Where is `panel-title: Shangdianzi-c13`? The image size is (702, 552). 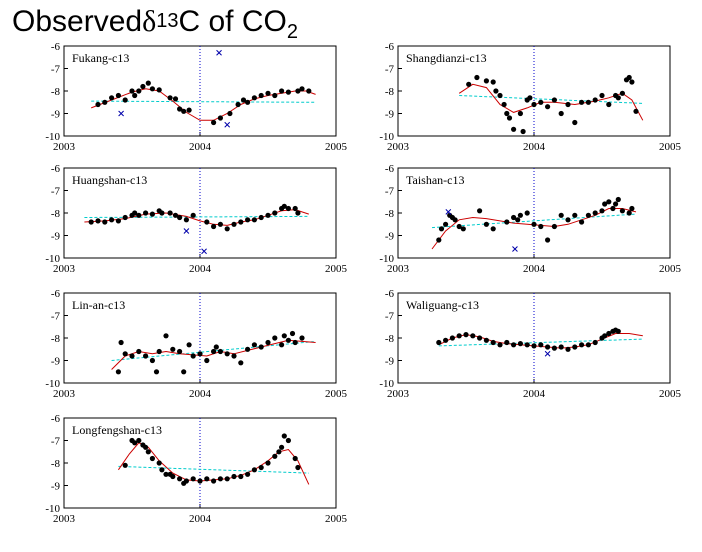 panel-title: Shangdianzi-c13 is located at coordinates (446, 58).